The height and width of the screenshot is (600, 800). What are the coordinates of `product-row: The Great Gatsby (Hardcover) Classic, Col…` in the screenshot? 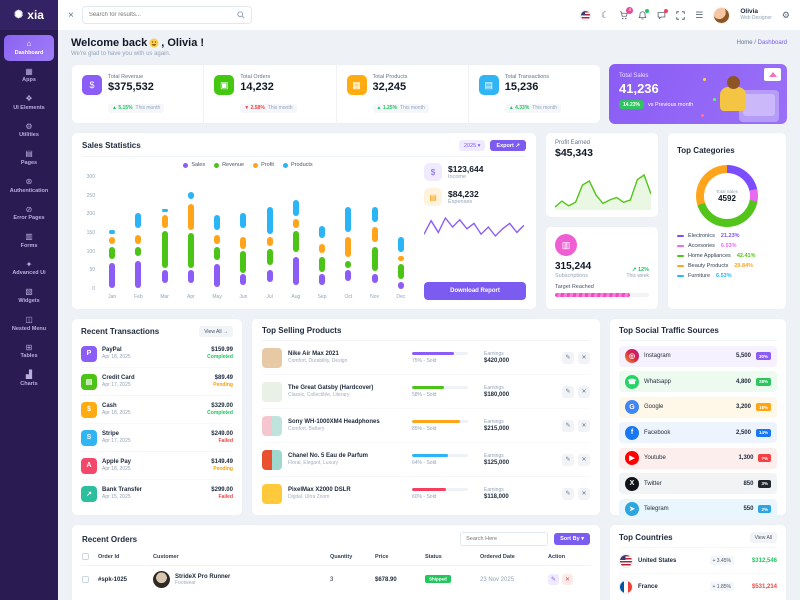 It's located at (426, 392).